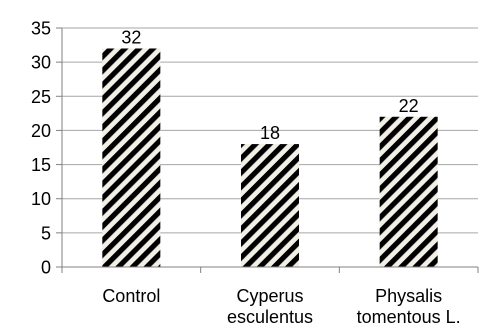 Image resolution: width=484 pixels, height=333 pixels. Describe the element at coordinates (269, 296) in the screenshot. I see `x-tick-label: Cyperus` at that location.